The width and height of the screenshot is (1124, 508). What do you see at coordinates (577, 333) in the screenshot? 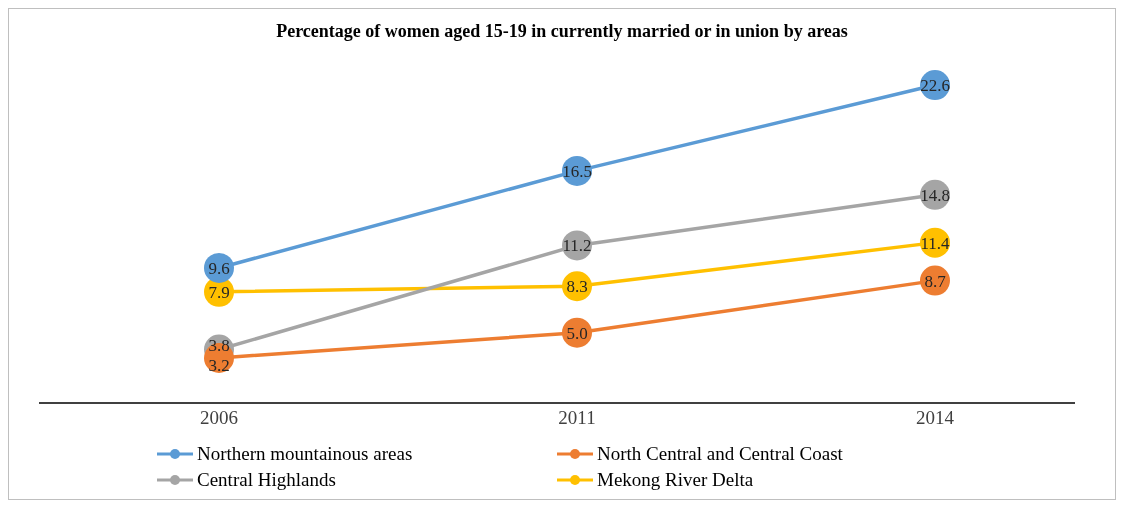
I see `data-label: 5.0` at bounding box center [577, 333].